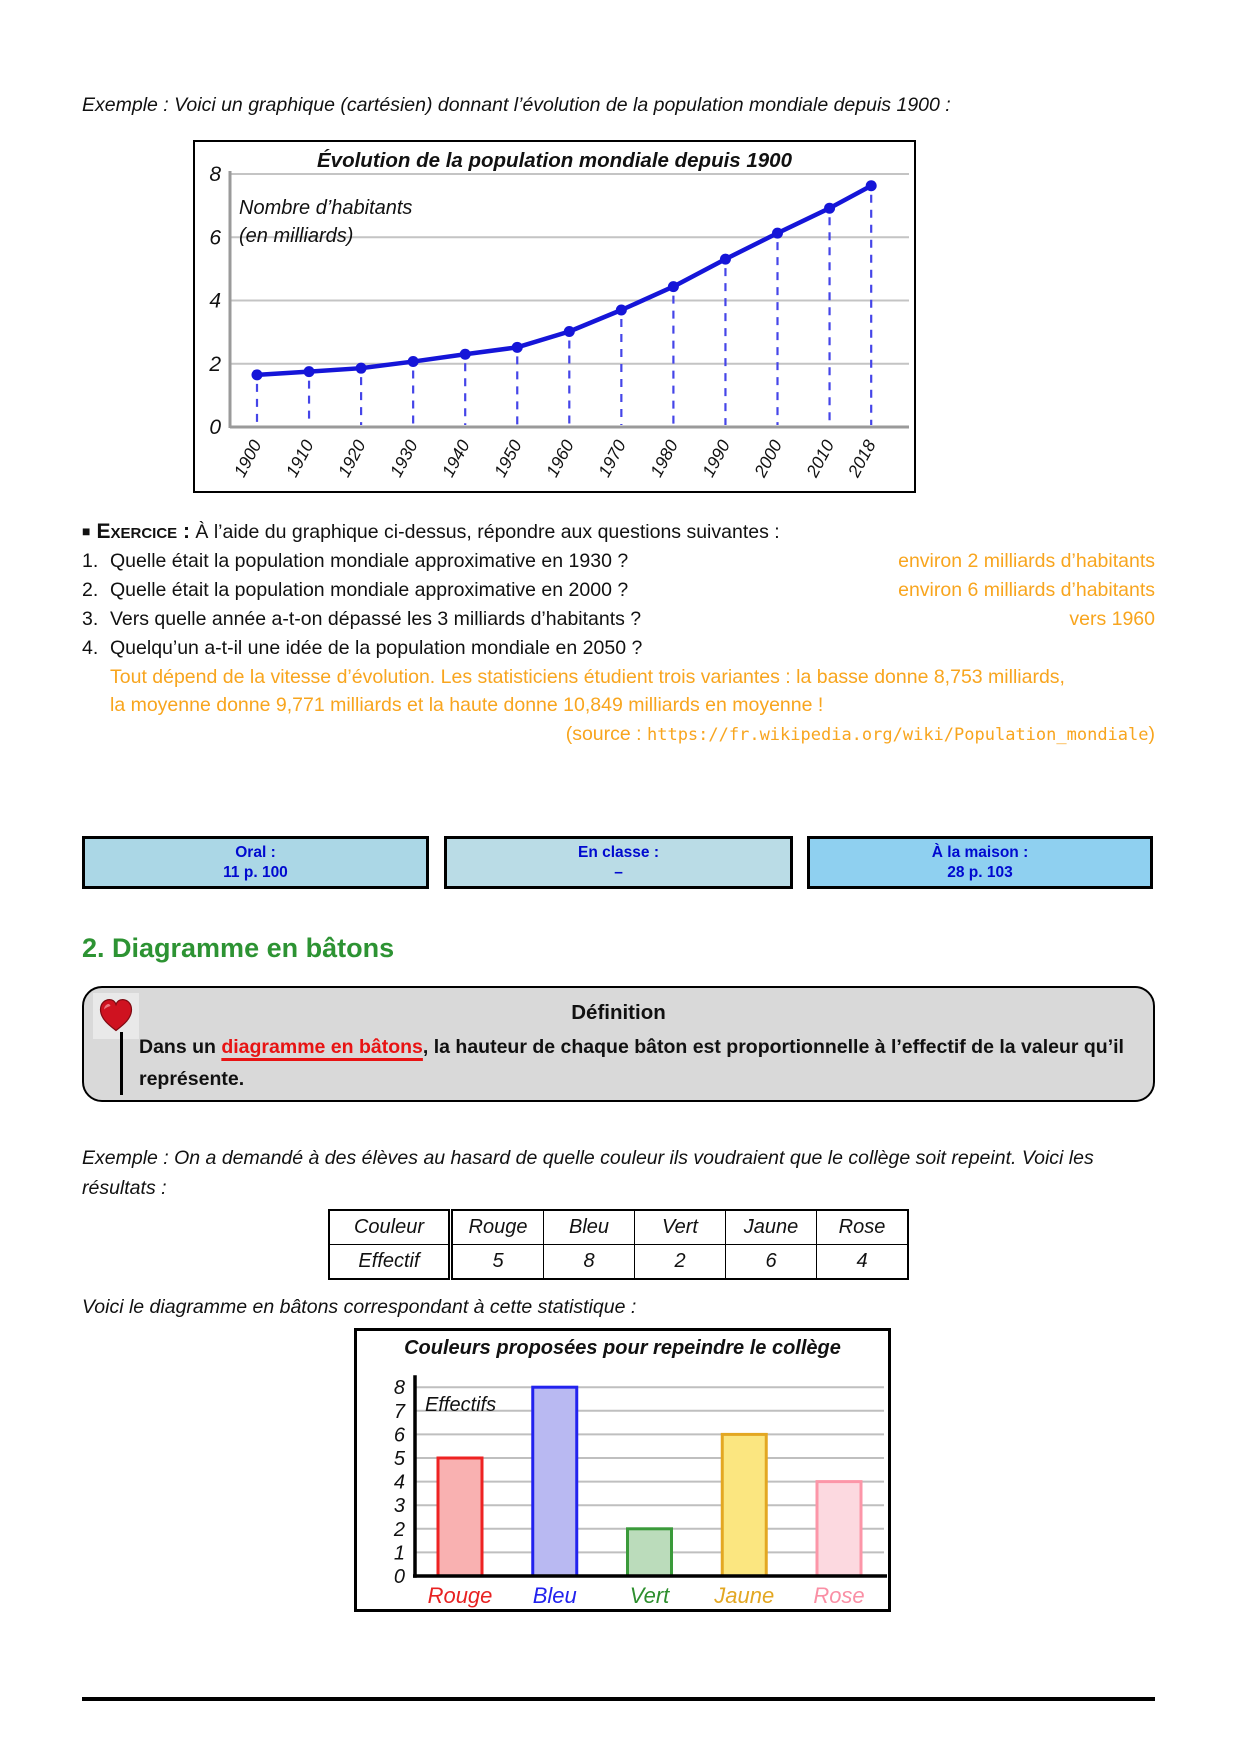  I want to click on definition-heading: Définition, so click(618, 1012).